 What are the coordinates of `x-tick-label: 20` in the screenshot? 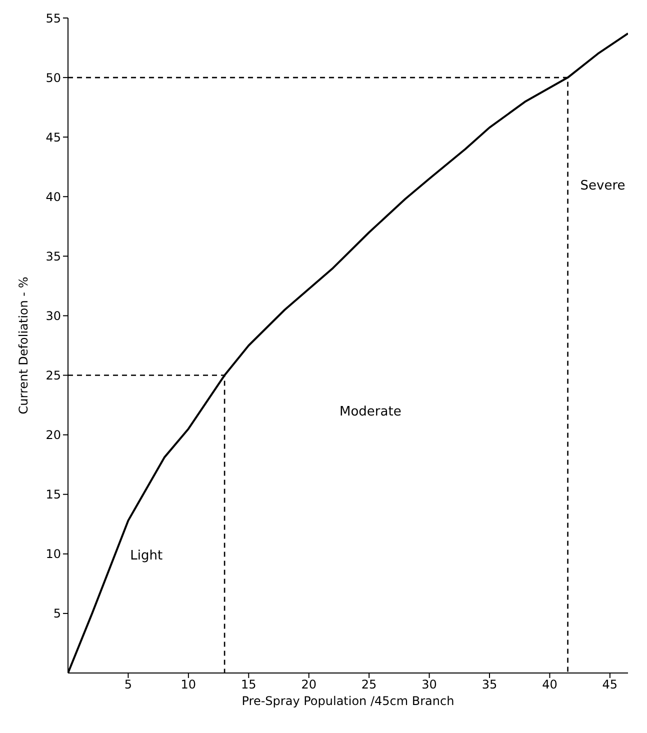 It's located at (308, 685).